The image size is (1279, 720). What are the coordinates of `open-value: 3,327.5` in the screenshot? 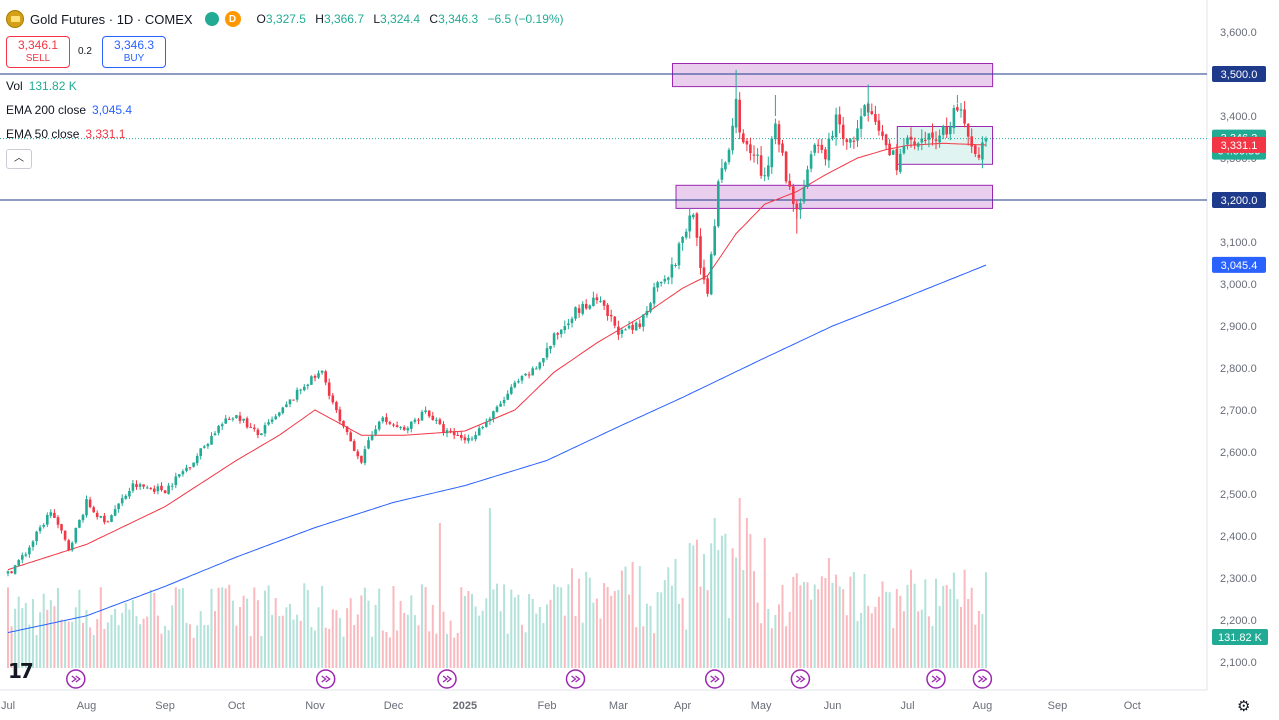 It's located at (285, 19).